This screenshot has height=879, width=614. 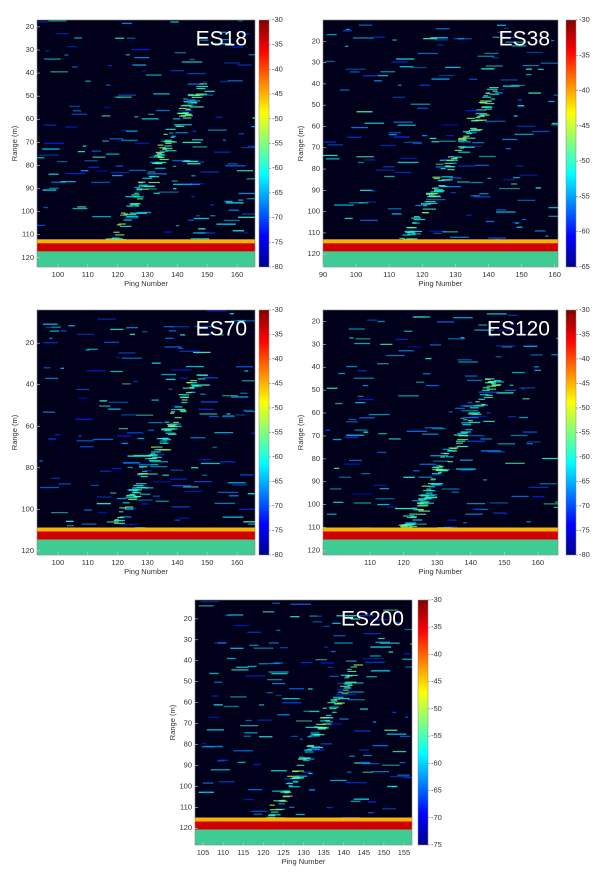 I want to click on colorbar-tick-label: -45, so click(x=584, y=382).